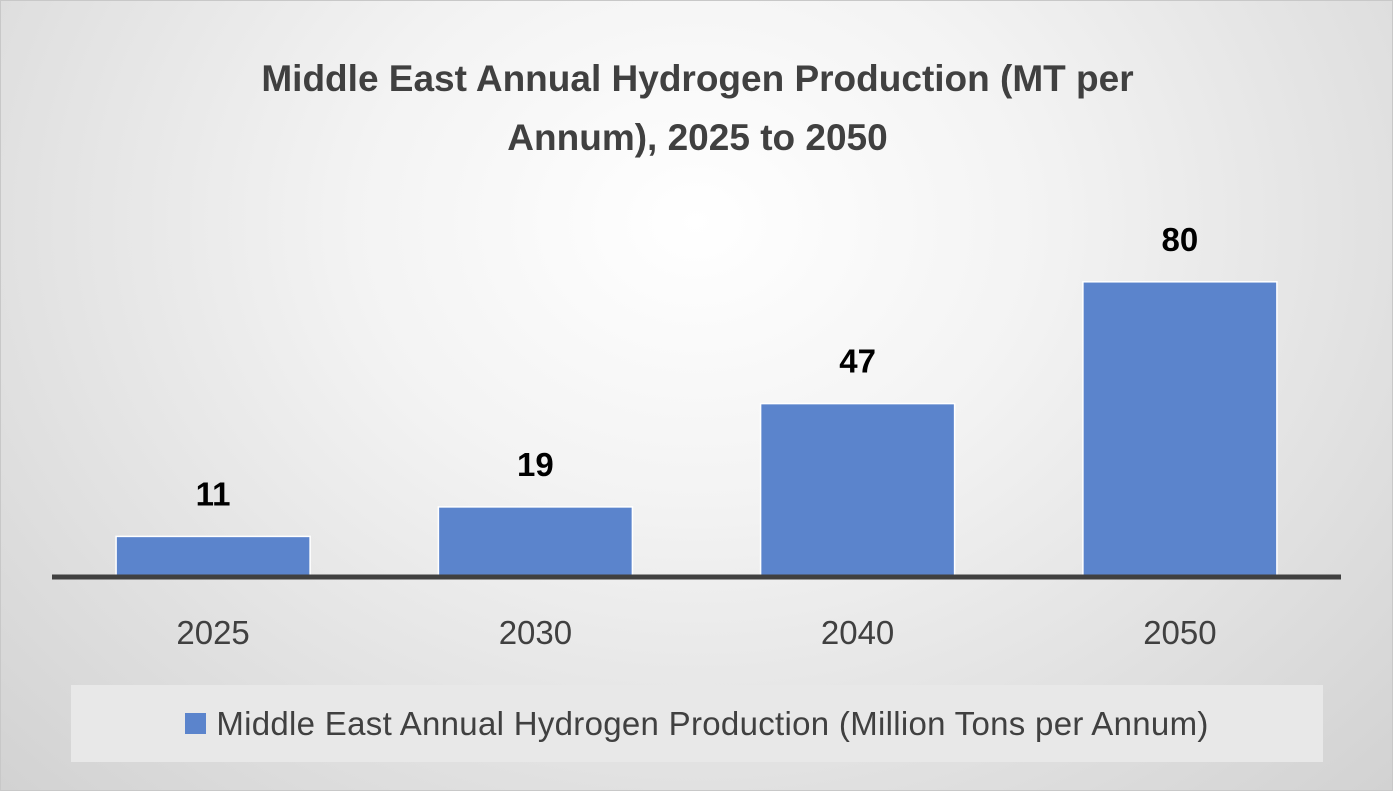 This screenshot has height=792, width=1393. Describe the element at coordinates (857, 632) in the screenshot. I see `x-tick-label-2040: 2040` at that location.